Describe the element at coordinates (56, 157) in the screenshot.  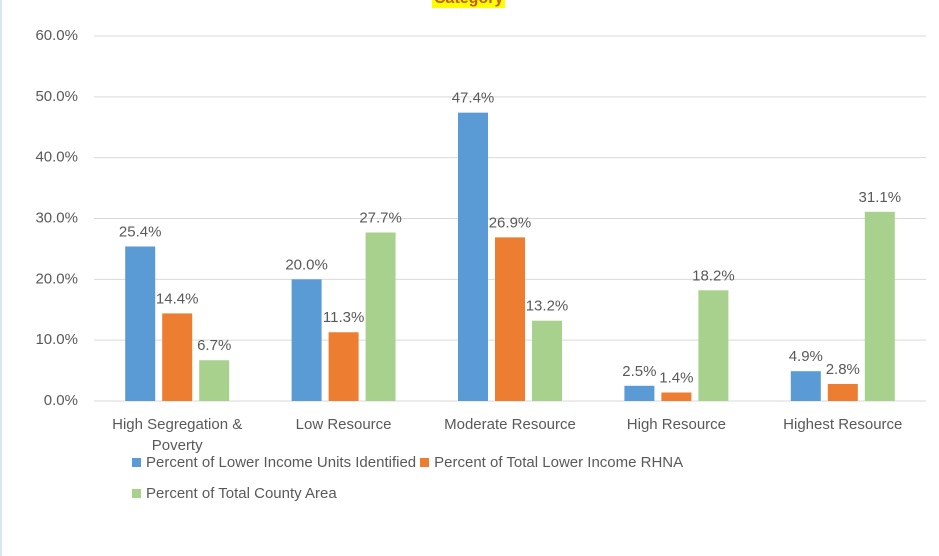
I see `y-tick-label: 40.0%` at that location.